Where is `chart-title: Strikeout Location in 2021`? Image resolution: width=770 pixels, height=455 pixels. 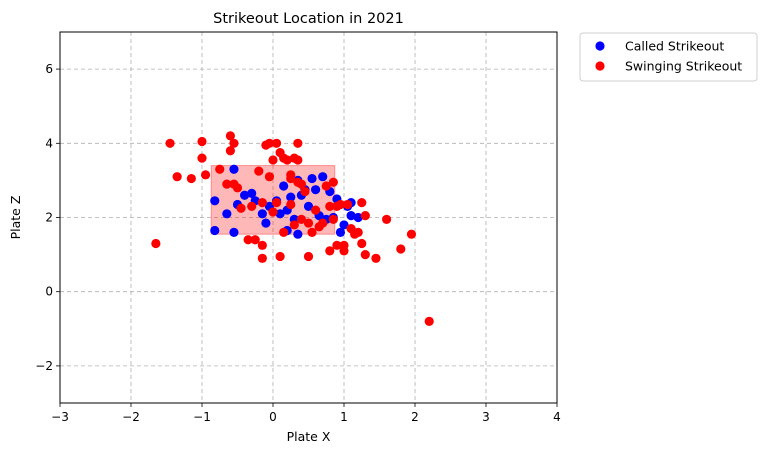
chart-title: Strikeout Location in 2021 is located at coordinates (308, 19).